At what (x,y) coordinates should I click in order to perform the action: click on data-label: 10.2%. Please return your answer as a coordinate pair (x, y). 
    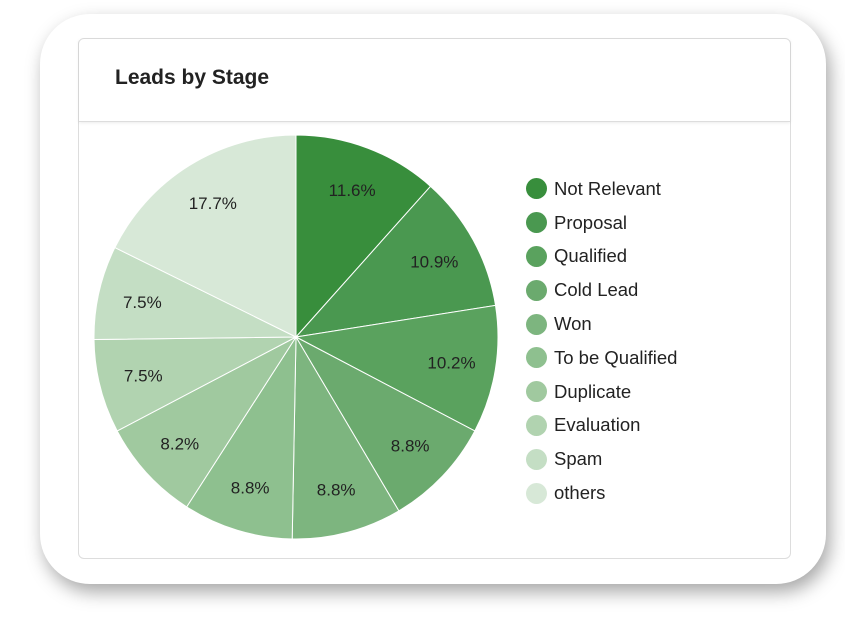
    Looking at the image, I should click on (451, 363).